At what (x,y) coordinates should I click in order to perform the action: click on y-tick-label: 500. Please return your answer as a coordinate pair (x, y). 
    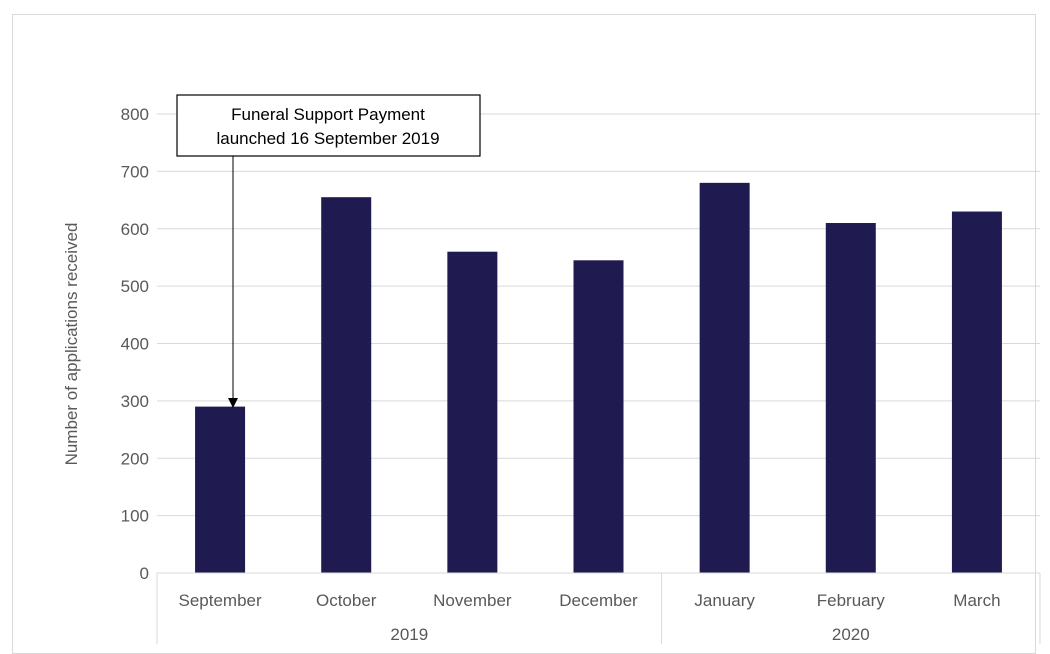
    Looking at the image, I should click on (135, 286).